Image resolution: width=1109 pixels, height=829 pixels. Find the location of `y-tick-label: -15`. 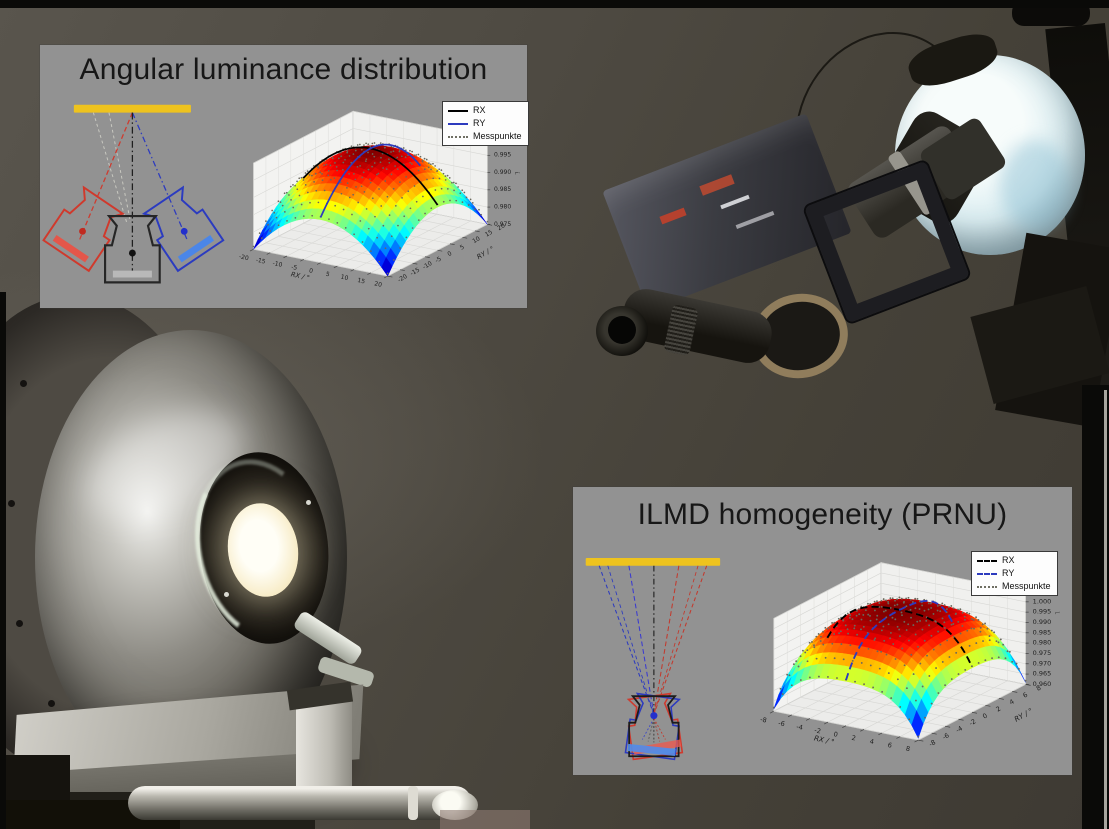

y-tick-label: -15 is located at coordinates (415, 271).